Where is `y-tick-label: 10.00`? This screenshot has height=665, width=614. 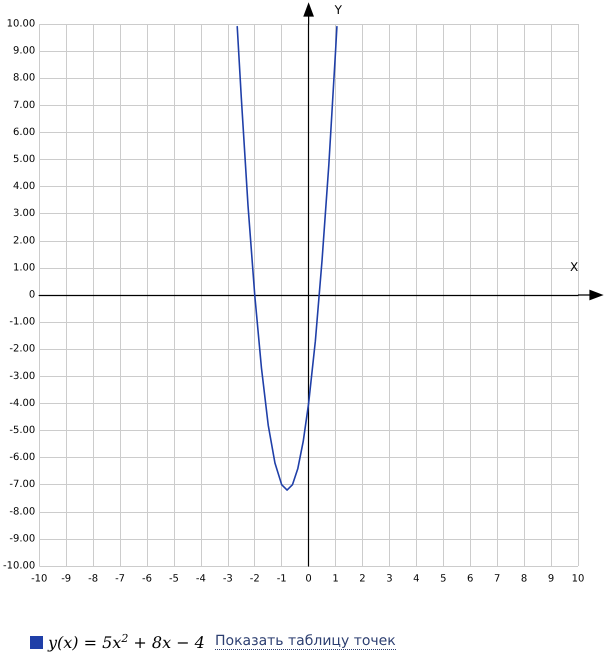 y-tick-label: 10.00 is located at coordinates (21, 24).